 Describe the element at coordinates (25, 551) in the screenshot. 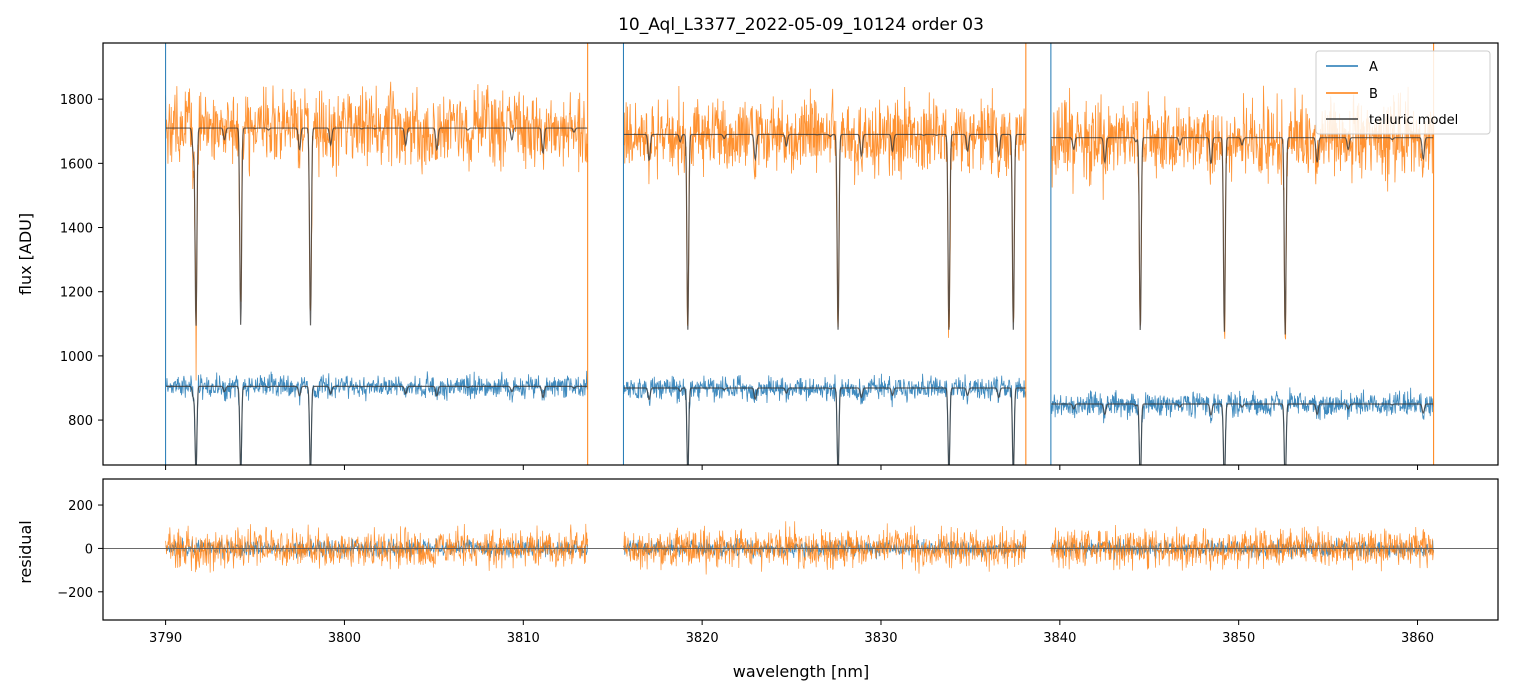

I see `residual-y-axis-label: residual` at that location.